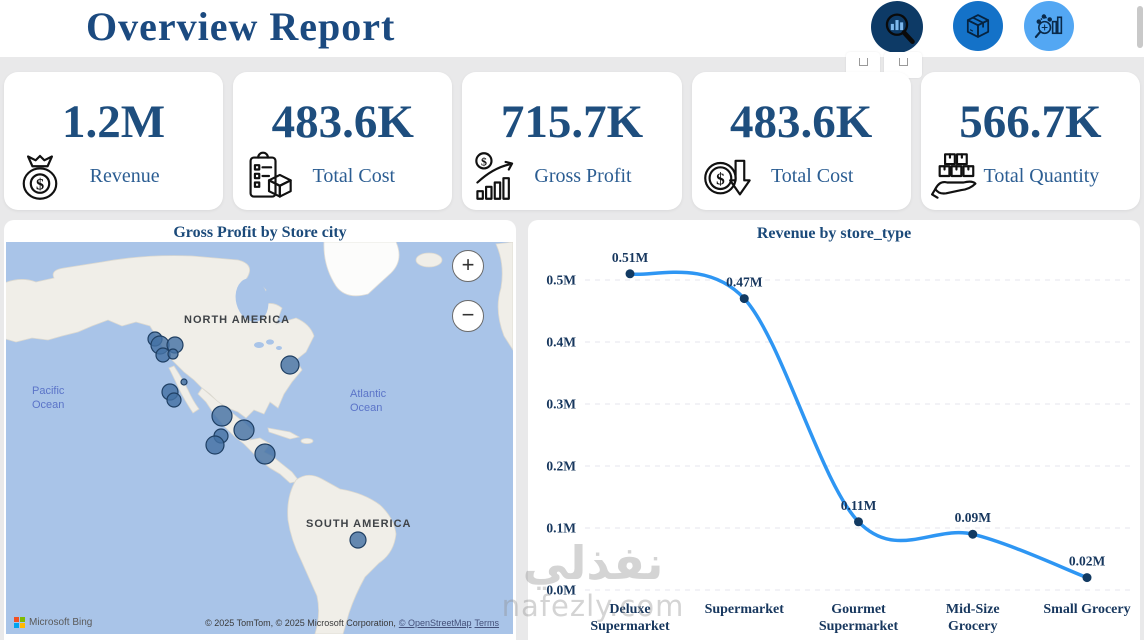 This screenshot has height=640, width=1144. I want to click on kpi-value: 715.7K, so click(572, 122).